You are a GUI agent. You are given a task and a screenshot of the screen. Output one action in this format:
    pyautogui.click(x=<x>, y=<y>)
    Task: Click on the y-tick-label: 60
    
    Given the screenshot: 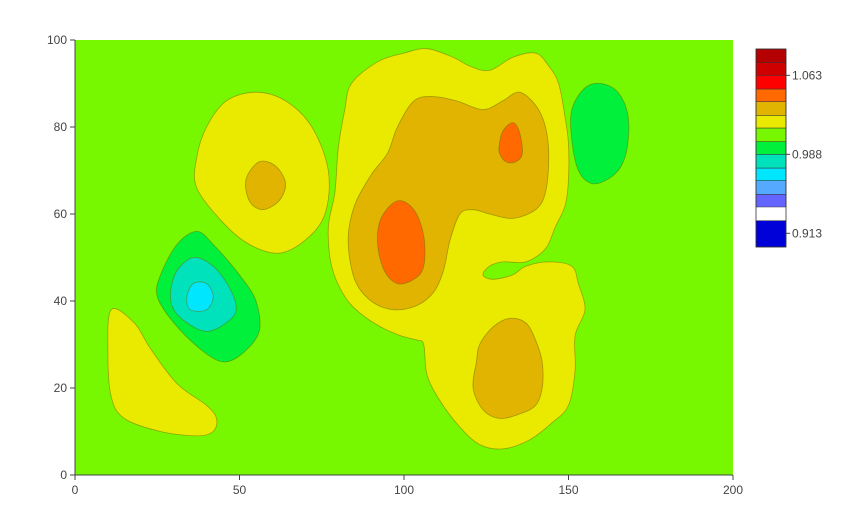 What is the action you would take?
    pyautogui.click(x=61, y=214)
    